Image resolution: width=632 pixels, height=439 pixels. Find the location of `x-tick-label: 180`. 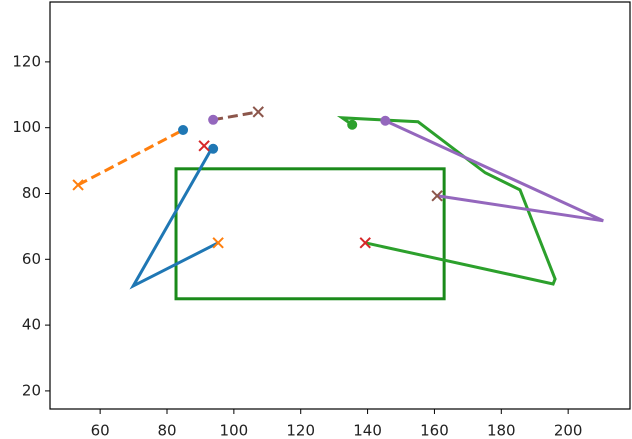

x-tick-label: 180 is located at coordinates (501, 430).